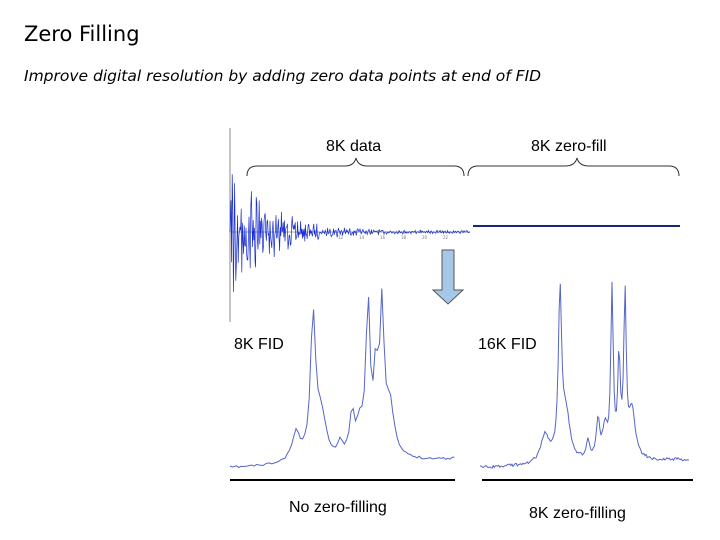  Describe the element at coordinates (341, 237) in the screenshot. I see `fid-tick-label: 12` at that location.